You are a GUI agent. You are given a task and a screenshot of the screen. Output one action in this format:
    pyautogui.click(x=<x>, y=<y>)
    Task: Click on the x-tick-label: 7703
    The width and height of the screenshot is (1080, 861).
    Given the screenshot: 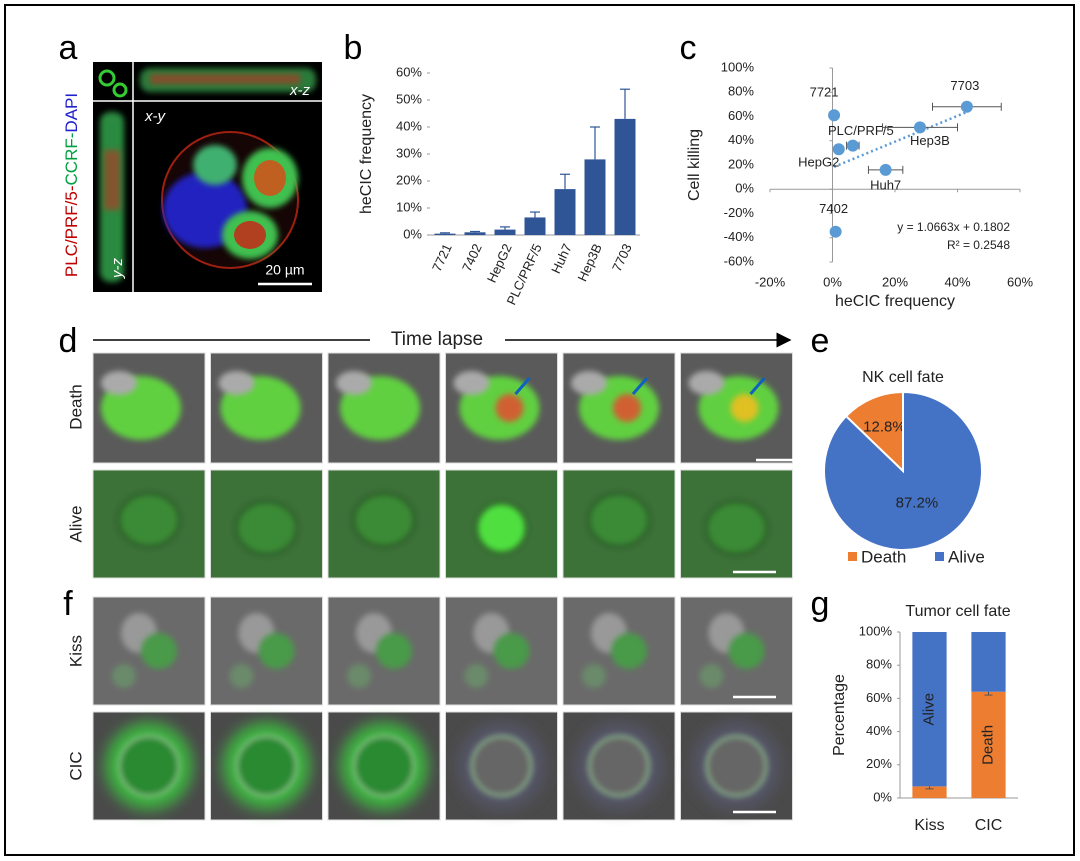 What is the action you would take?
    pyautogui.click(x=622, y=257)
    